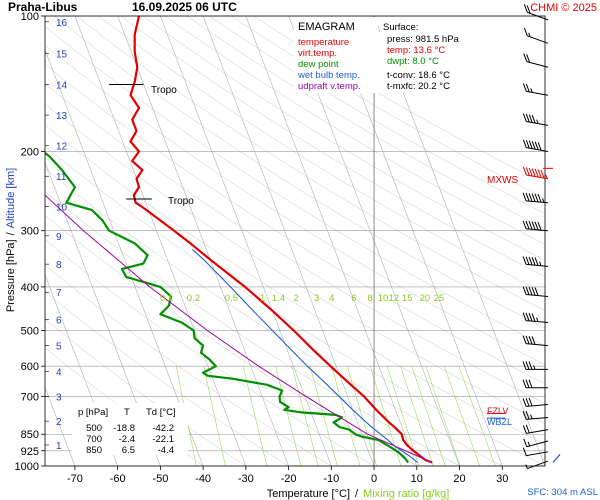 The height and width of the screenshot is (500, 600). I want to click on altitude-tick-label: 5, so click(59, 347).